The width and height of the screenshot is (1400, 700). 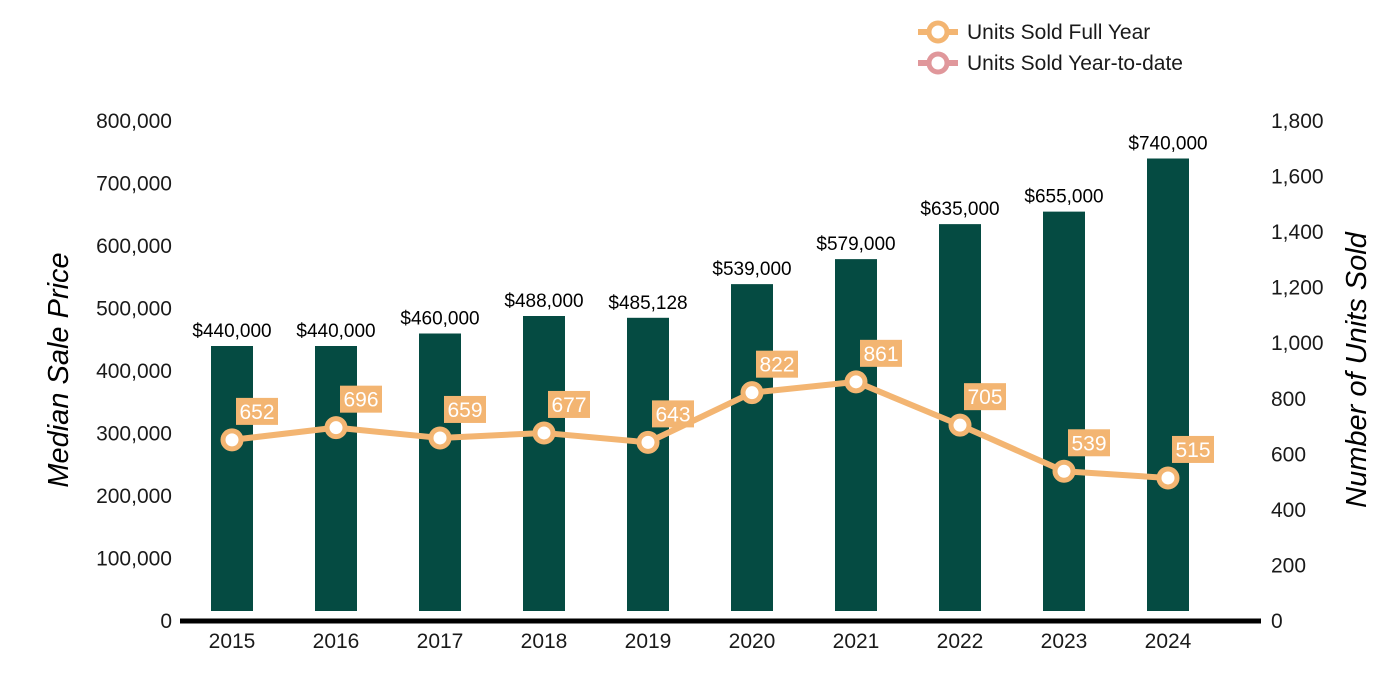 What do you see at coordinates (1064, 641) in the screenshot?
I see `x-tick-label: 2023` at bounding box center [1064, 641].